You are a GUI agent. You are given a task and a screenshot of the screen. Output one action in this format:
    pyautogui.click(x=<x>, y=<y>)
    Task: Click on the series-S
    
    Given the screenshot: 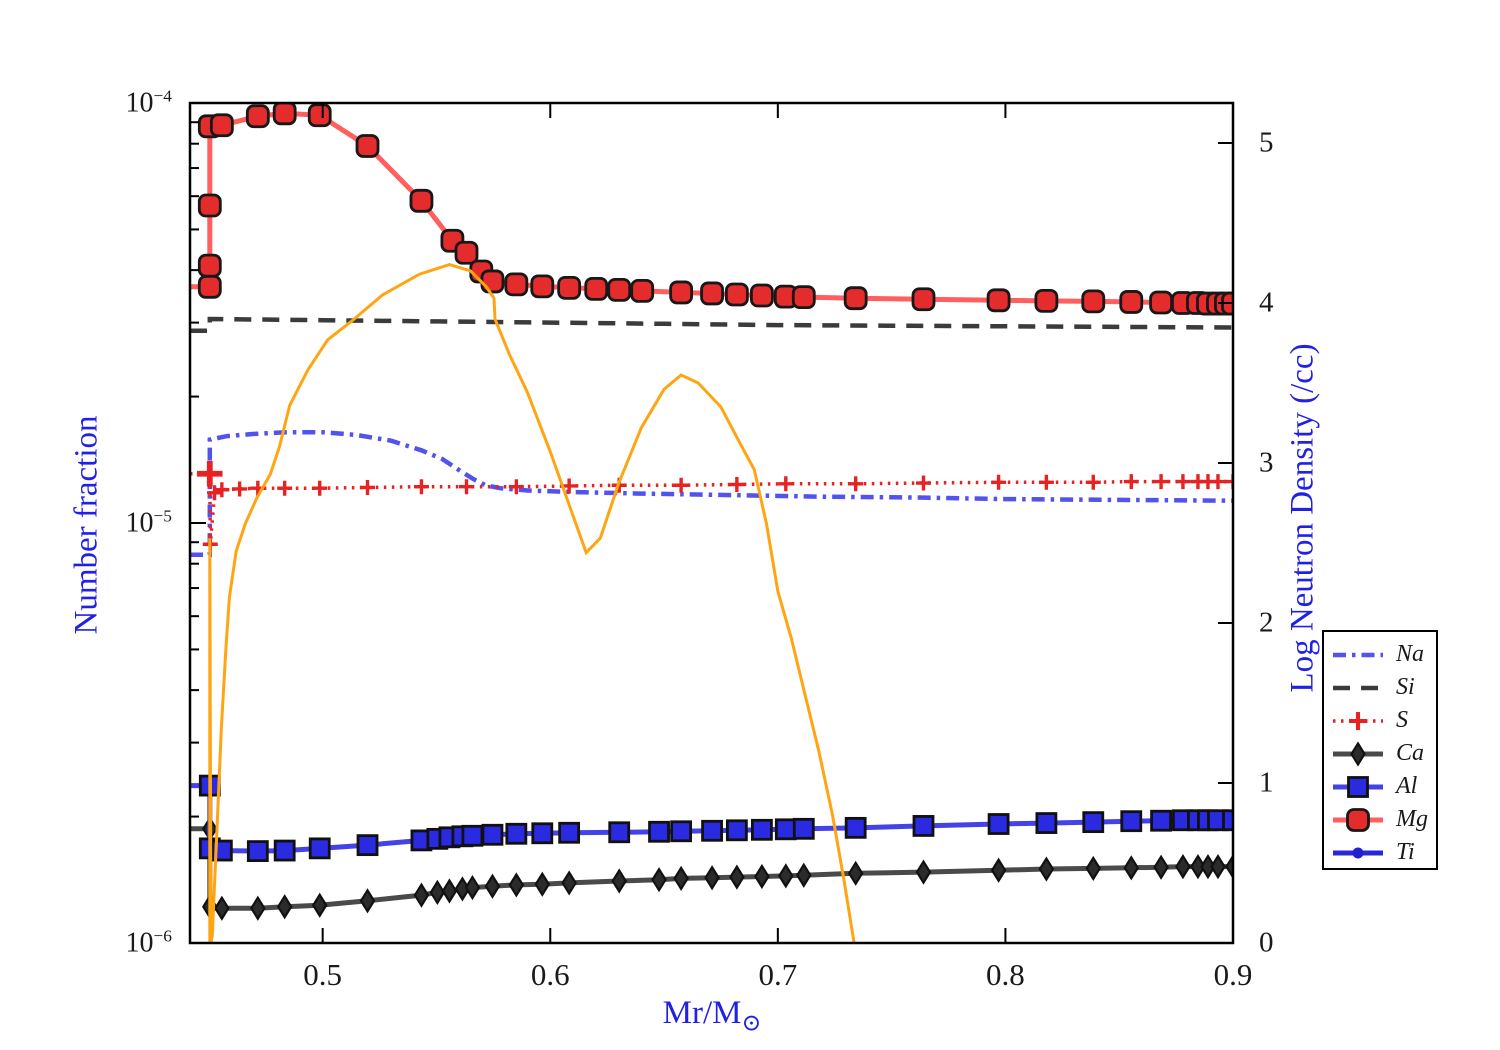 What is the action you would take?
    pyautogui.click(x=711, y=506)
    